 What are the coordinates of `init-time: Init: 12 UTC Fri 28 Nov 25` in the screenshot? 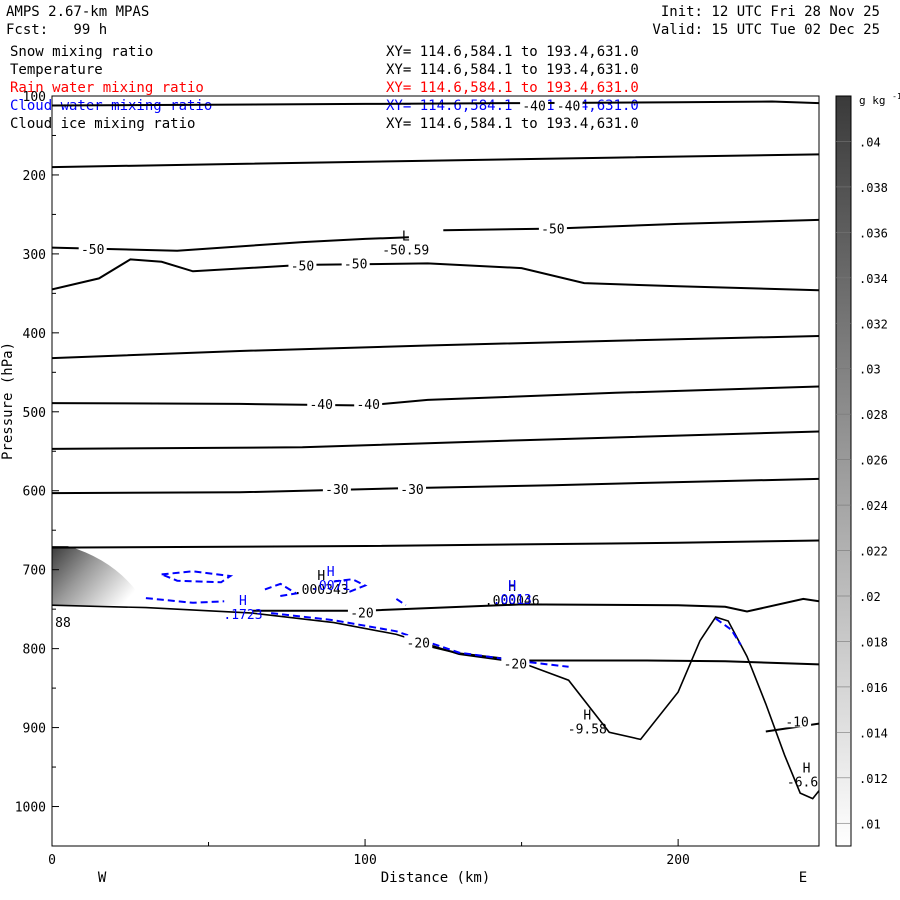 It's located at (770, 12).